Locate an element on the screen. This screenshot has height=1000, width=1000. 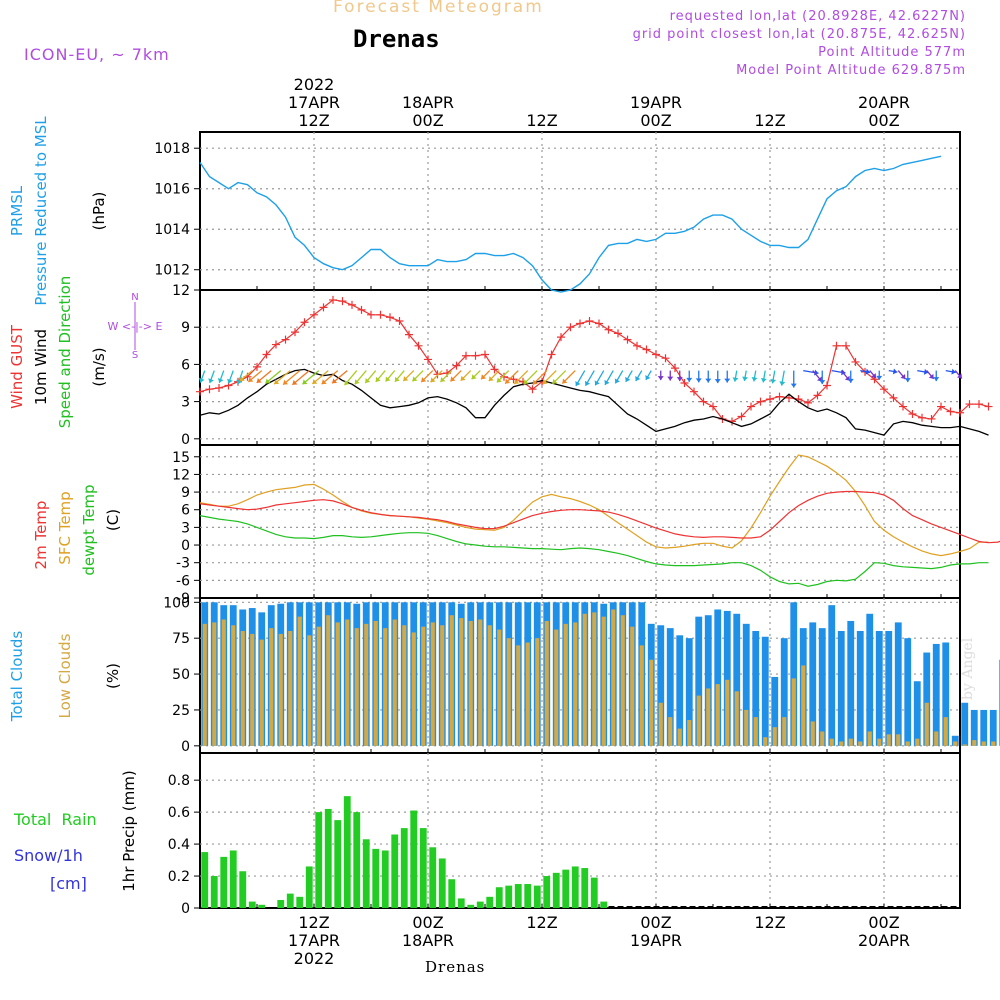
model-altitude: Model Point Altitude 629.875m is located at coordinates (851, 70).